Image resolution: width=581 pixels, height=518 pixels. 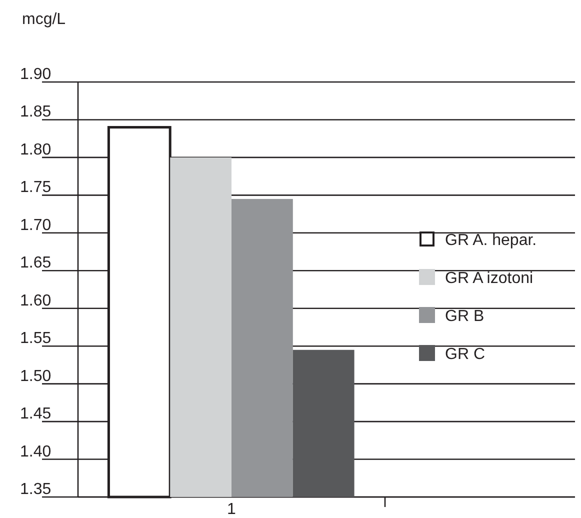 What do you see at coordinates (36, 263) in the screenshot?
I see `y-tick-label: 1.65` at bounding box center [36, 263].